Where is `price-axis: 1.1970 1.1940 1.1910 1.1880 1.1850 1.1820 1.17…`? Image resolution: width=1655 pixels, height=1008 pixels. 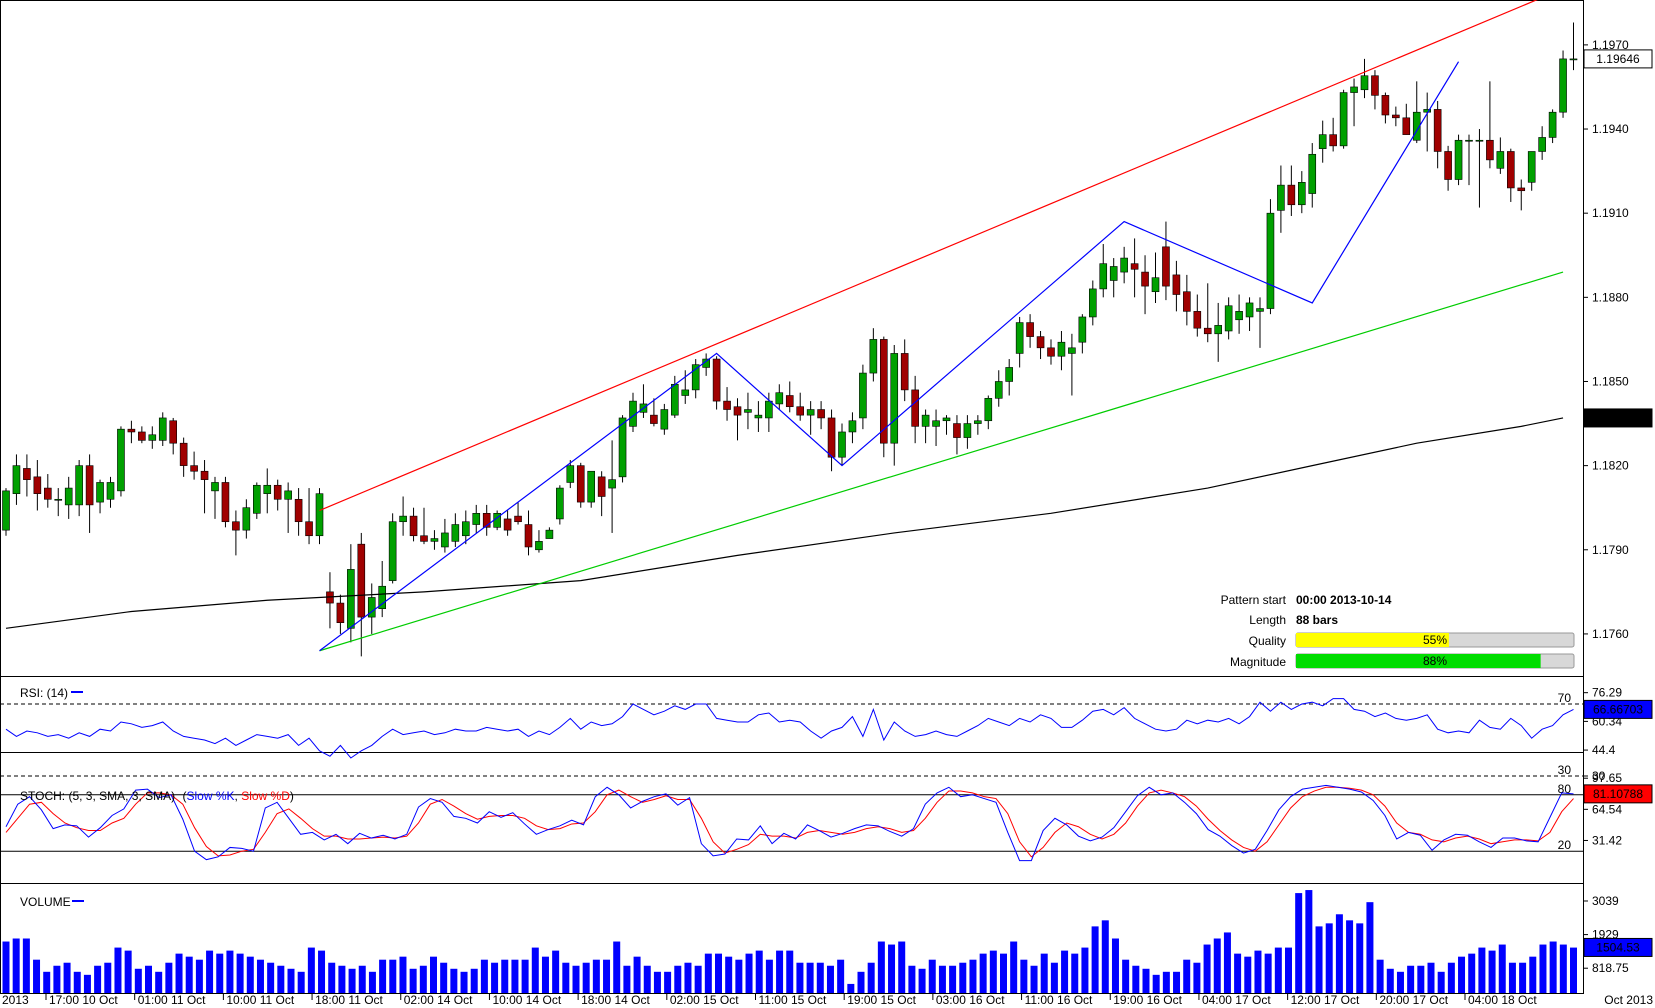 price-axis: 1.1970 1.1940 1.1910 1.1880 1.1850 1.1820 1.17… is located at coordinates (1618, 339).